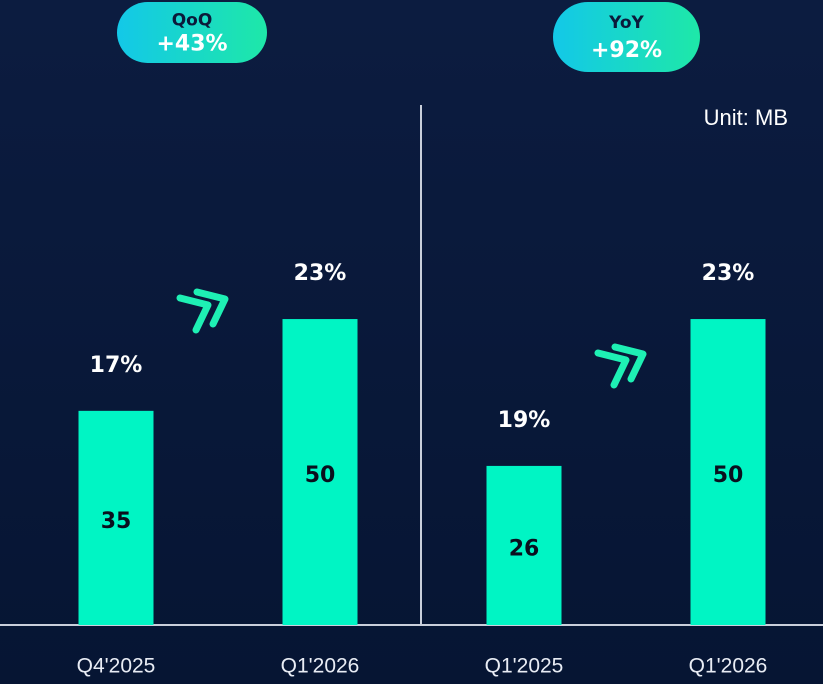 The image size is (823, 684). I want to click on x-tick-label: Q4'2025, so click(116, 666).